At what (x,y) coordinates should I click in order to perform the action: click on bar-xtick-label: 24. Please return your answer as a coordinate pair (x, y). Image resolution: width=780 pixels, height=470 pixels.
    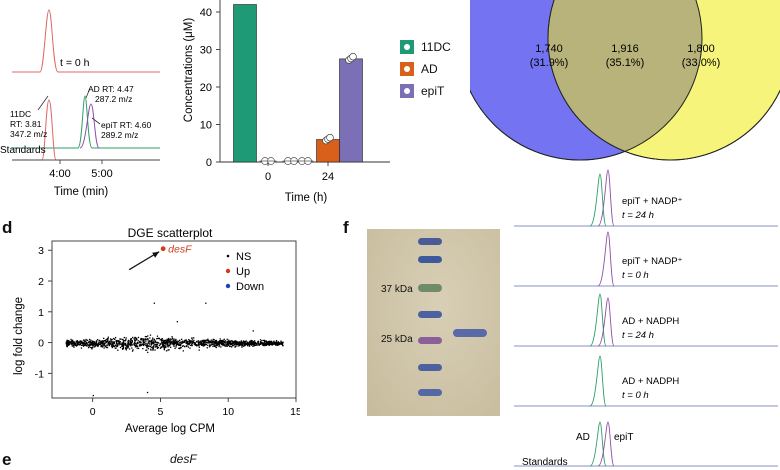
    Looking at the image, I should click on (328, 177).